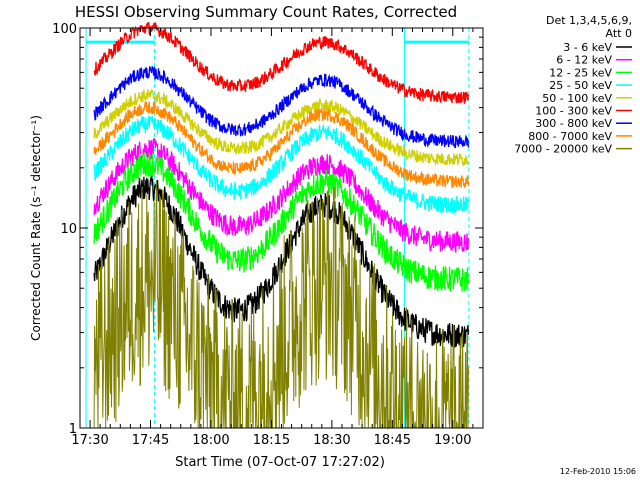 Image resolution: width=640 pixels, height=480 pixels. Describe the element at coordinates (580, 85) in the screenshot. I see `legend-label: 25 - 50 keV` at that location.